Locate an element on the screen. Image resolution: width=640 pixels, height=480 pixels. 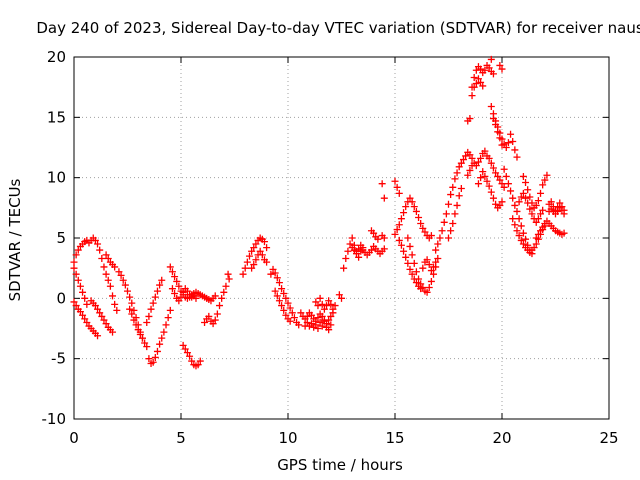
series-seg5 is located at coordinates (110, 261).